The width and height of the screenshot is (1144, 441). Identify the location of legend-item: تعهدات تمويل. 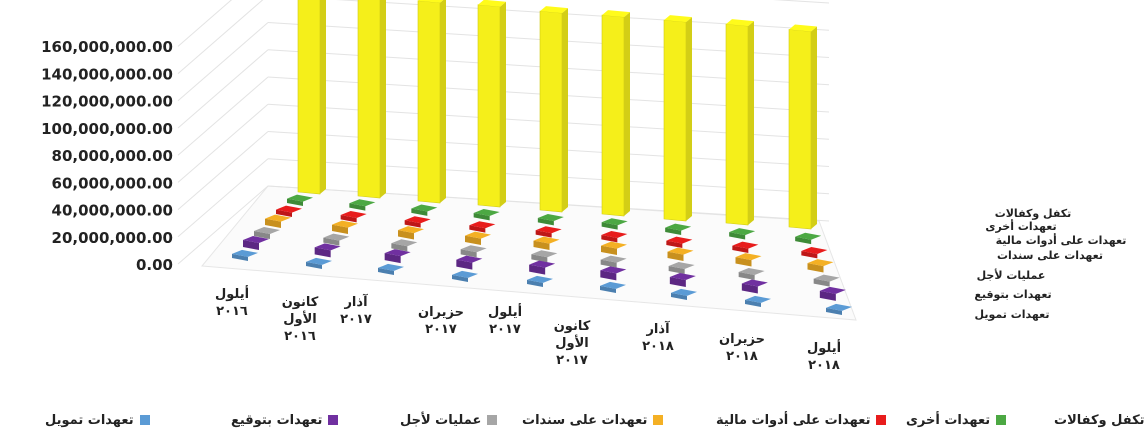
(97, 420).